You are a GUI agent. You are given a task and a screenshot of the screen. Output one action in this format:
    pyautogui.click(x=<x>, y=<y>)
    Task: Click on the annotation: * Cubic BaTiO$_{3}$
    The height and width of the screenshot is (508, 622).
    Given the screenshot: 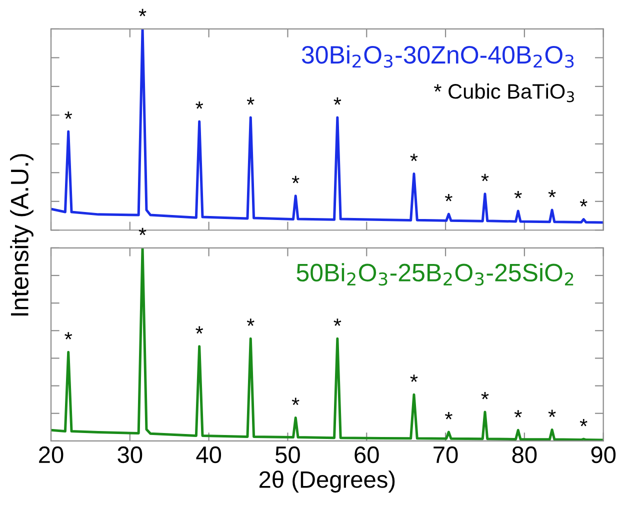 What is the action you would take?
    pyautogui.click(x=504, y=93)
    